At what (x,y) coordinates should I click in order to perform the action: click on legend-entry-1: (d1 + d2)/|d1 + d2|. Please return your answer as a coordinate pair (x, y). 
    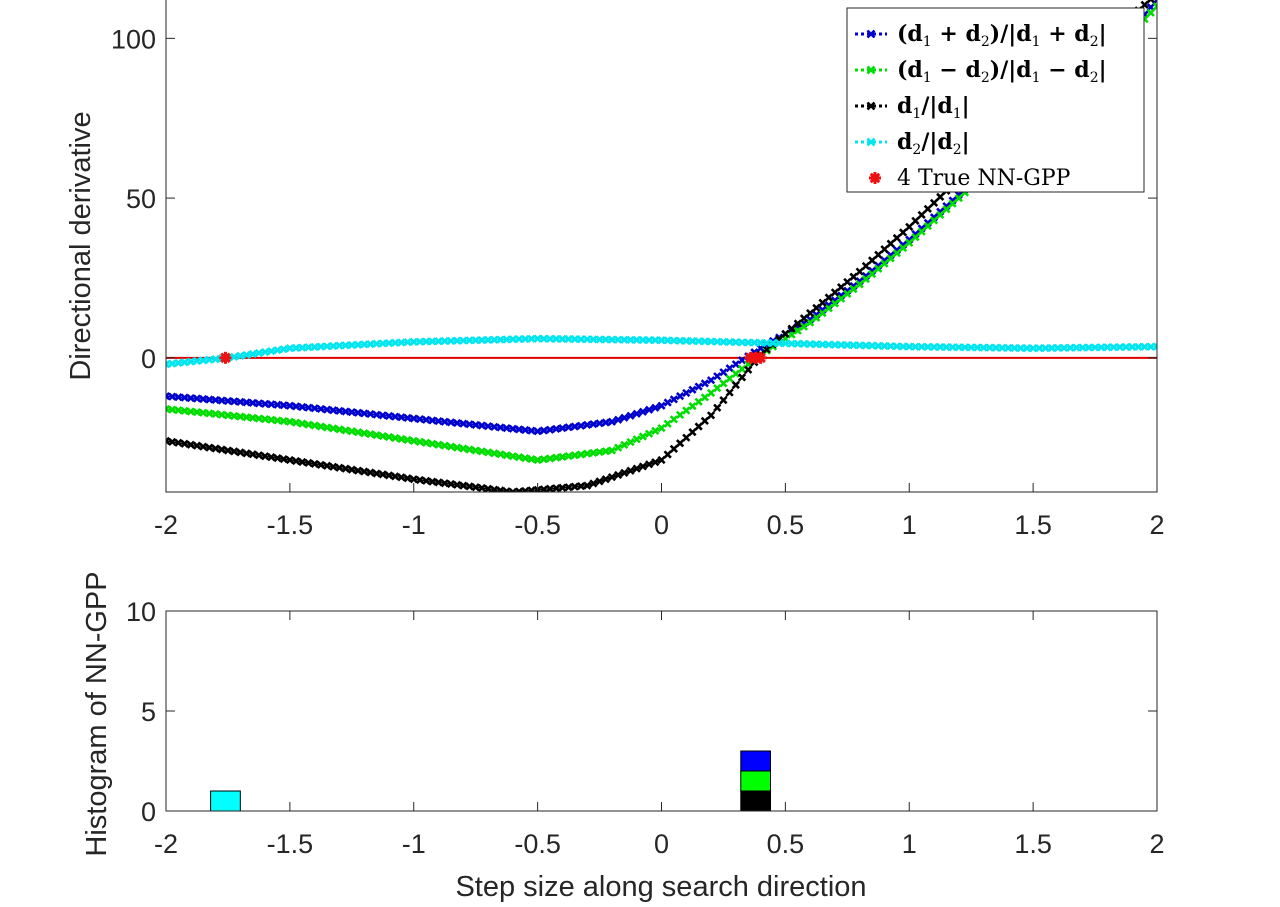
    Looking at the image, I should click on (981, 35).